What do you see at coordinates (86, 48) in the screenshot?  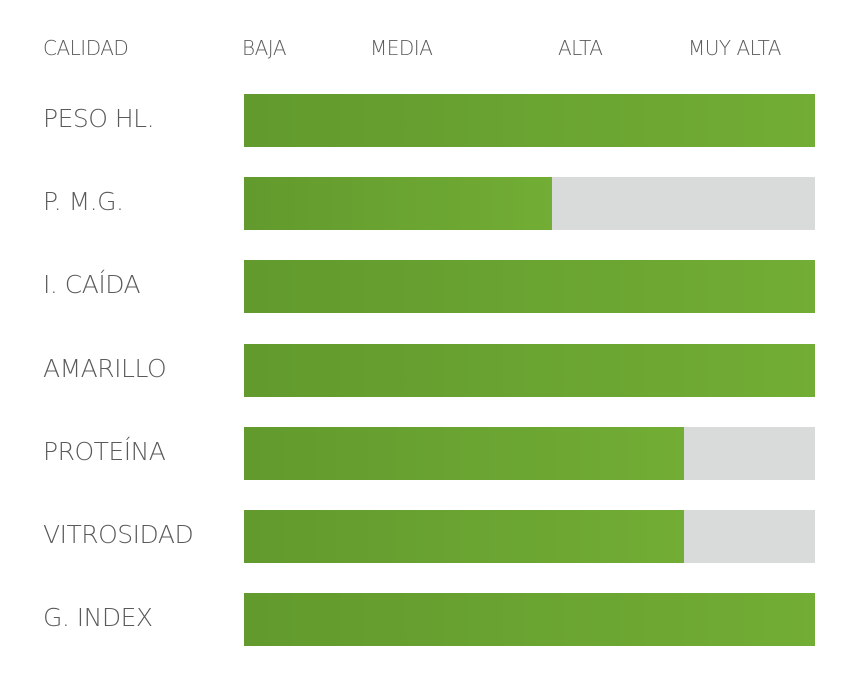 I see `header-label: CALIDAD` at bounding box center [86, 48].